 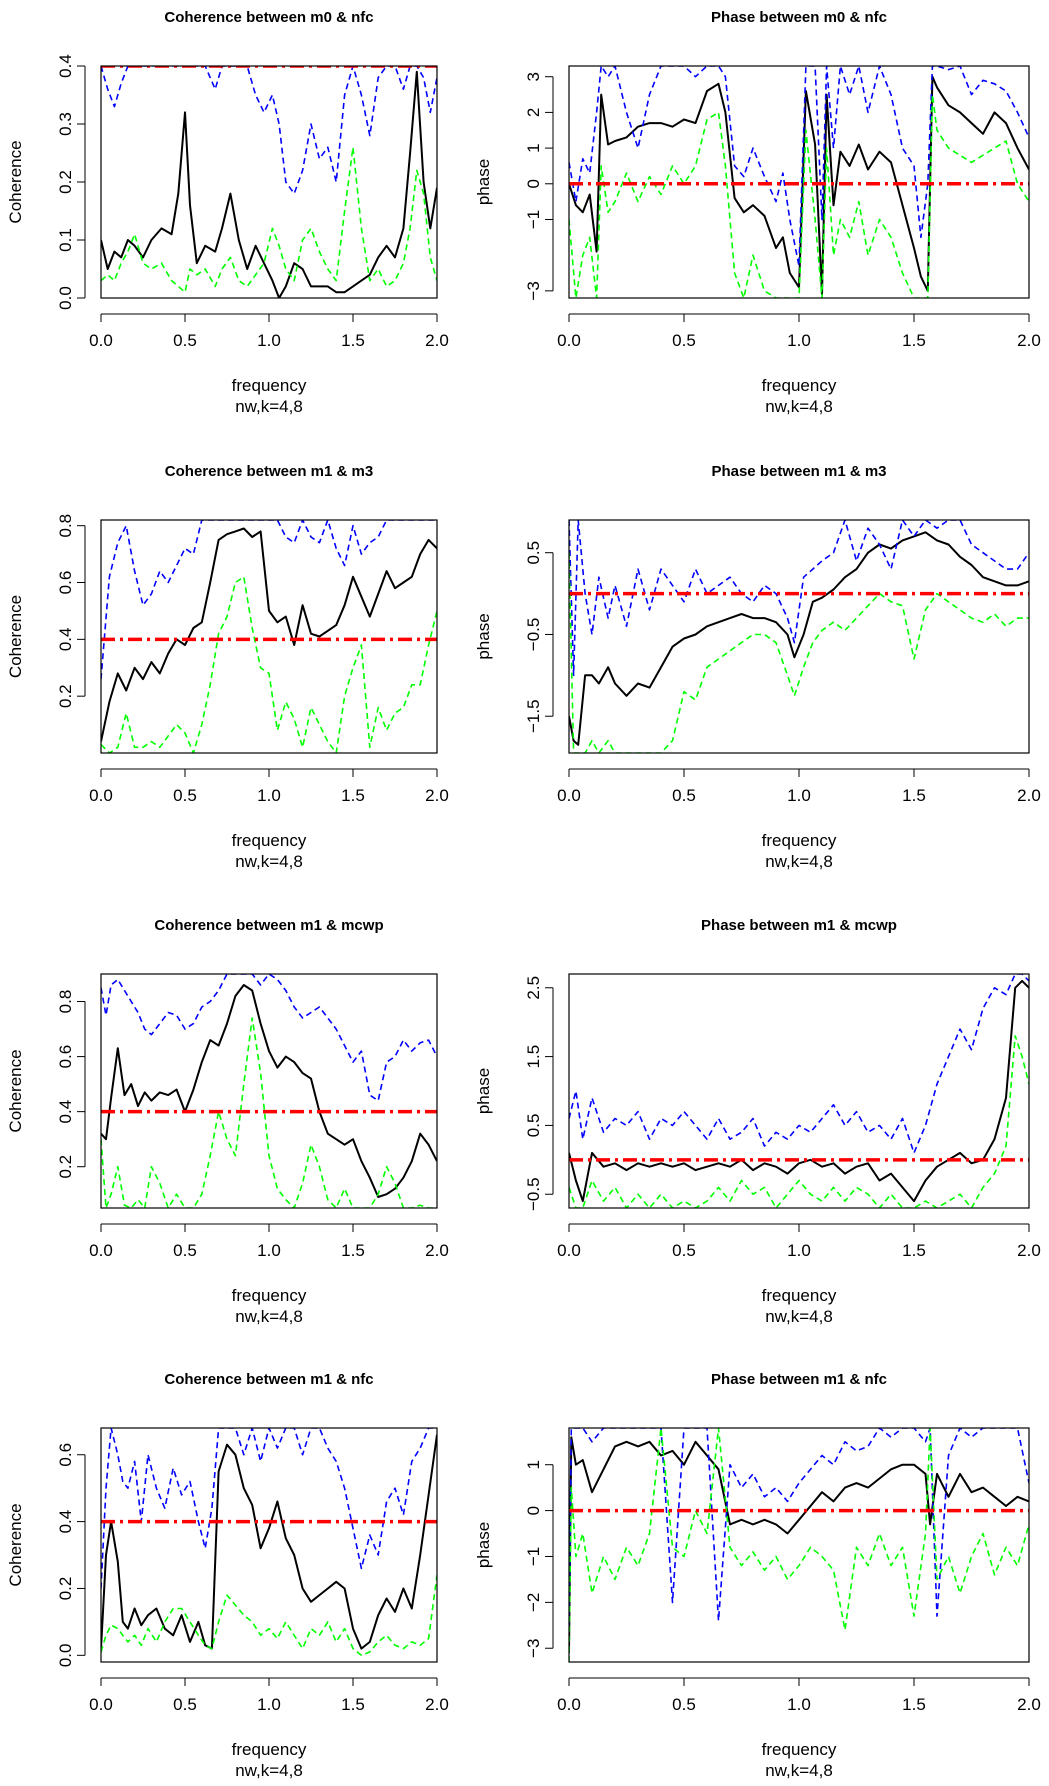 I want to click on y-tick-label: 0.3, so click(x=65, y=124).